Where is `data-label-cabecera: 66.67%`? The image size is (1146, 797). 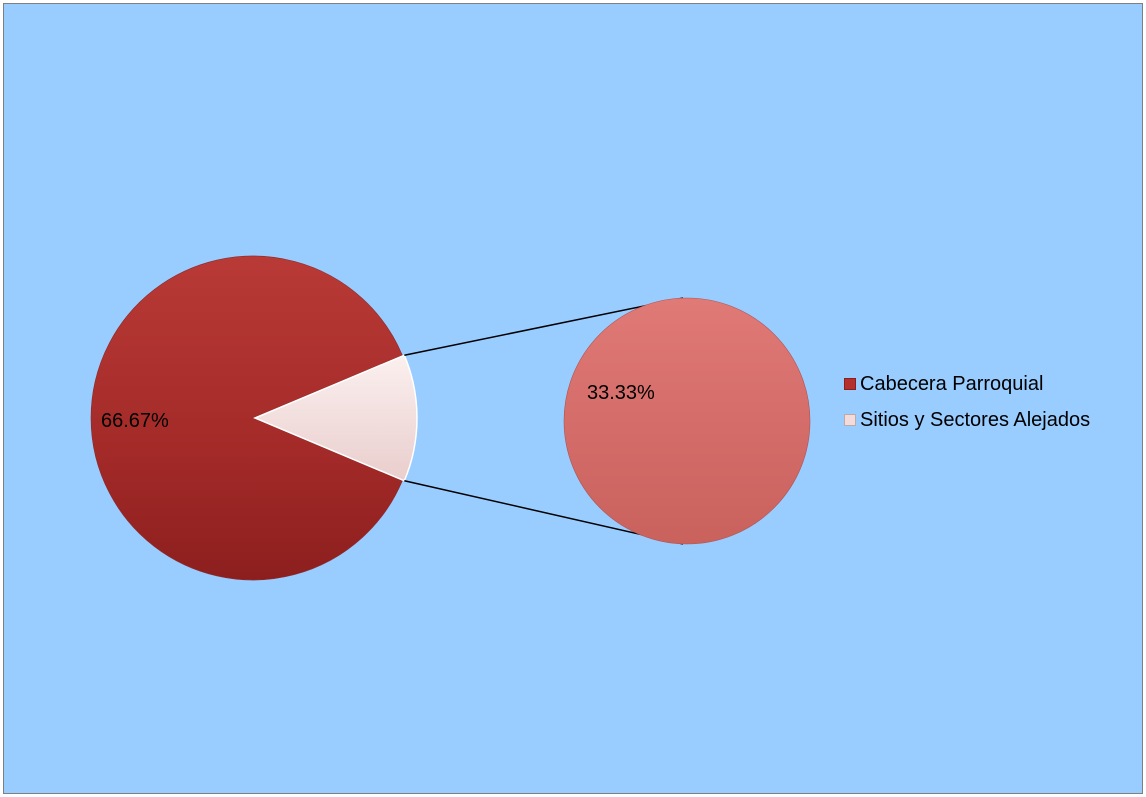 data-label-cabecera: 66.67% is located at coordinates (135, 421).